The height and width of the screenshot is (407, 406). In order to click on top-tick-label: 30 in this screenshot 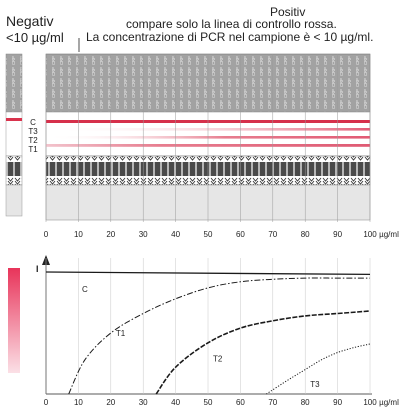, I will do `click(143, 234)`.